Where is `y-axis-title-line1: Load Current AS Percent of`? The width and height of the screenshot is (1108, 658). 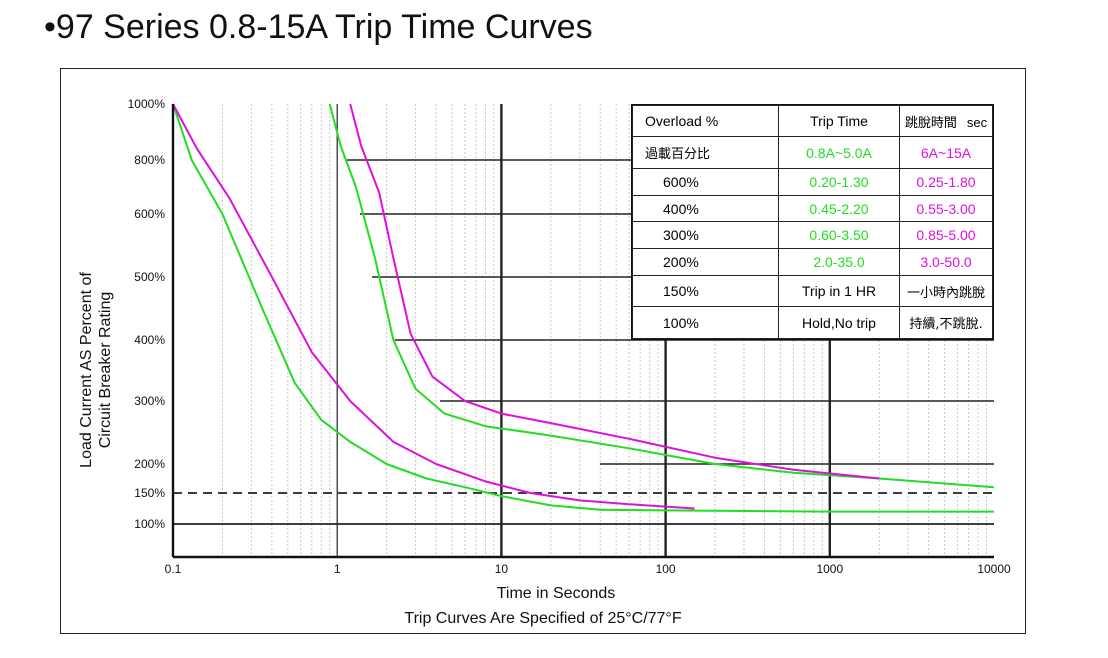 y-axis-title-line1: Load Current AS Percent of is located at coordinates (86, 370).